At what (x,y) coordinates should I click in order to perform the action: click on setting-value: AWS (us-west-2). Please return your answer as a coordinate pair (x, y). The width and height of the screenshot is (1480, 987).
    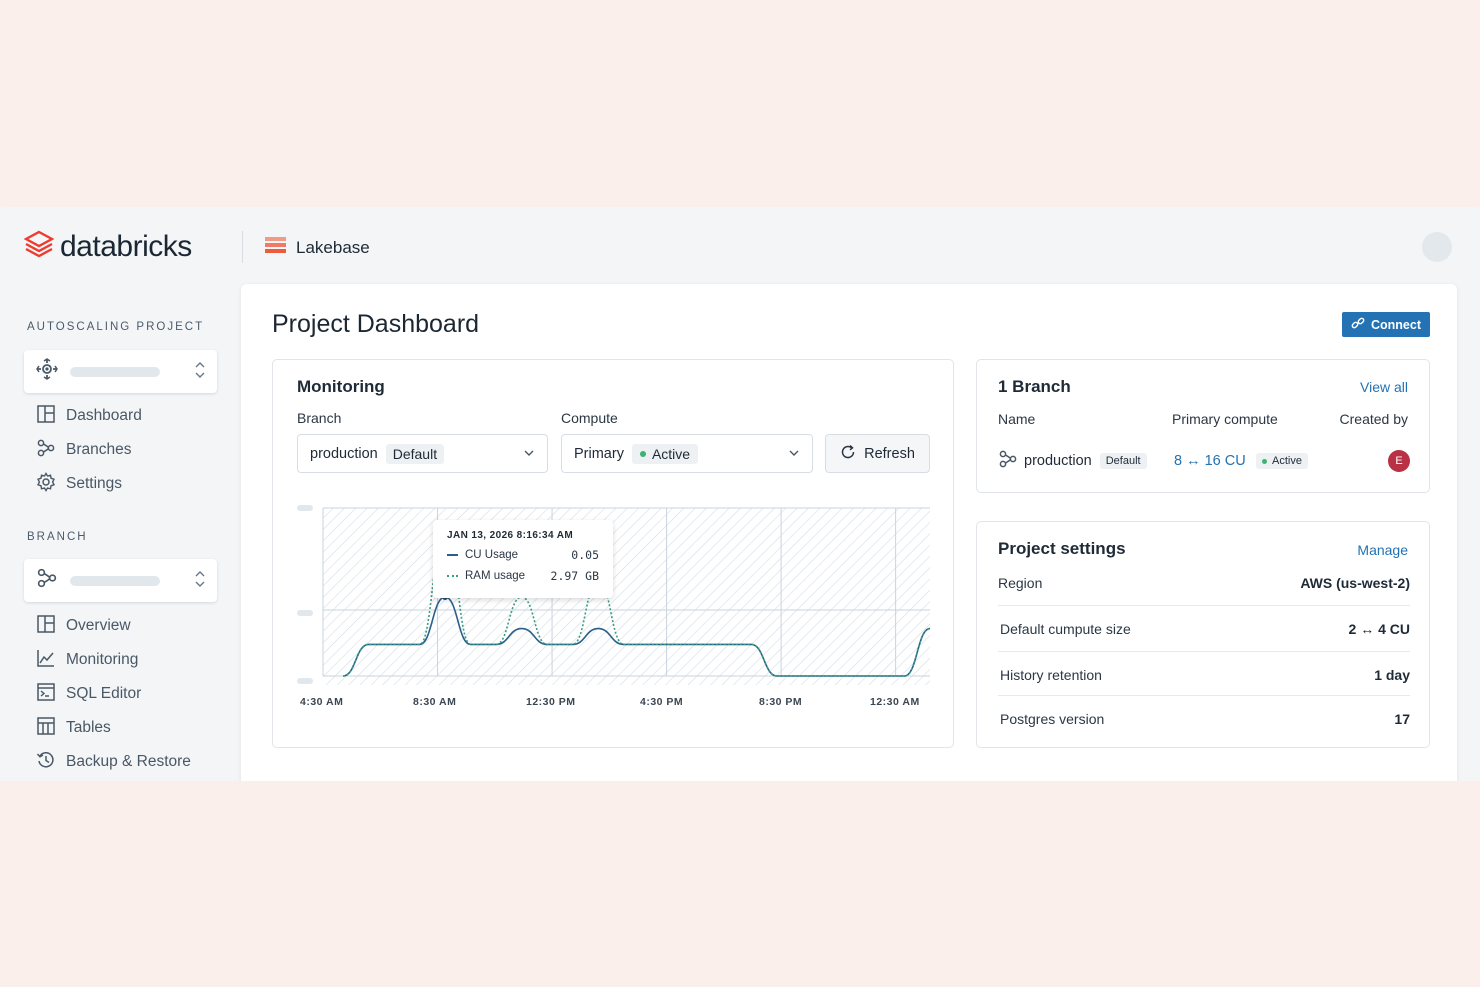
    Looking at the image, I should click on (1355, 583).